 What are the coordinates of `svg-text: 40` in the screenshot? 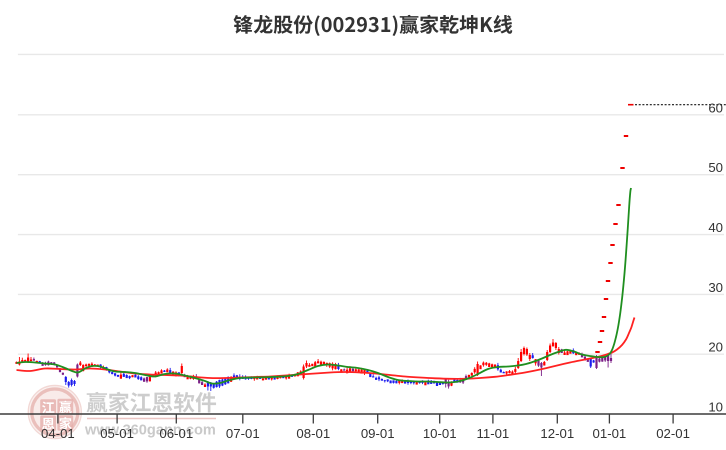 It's located at (715, 227).